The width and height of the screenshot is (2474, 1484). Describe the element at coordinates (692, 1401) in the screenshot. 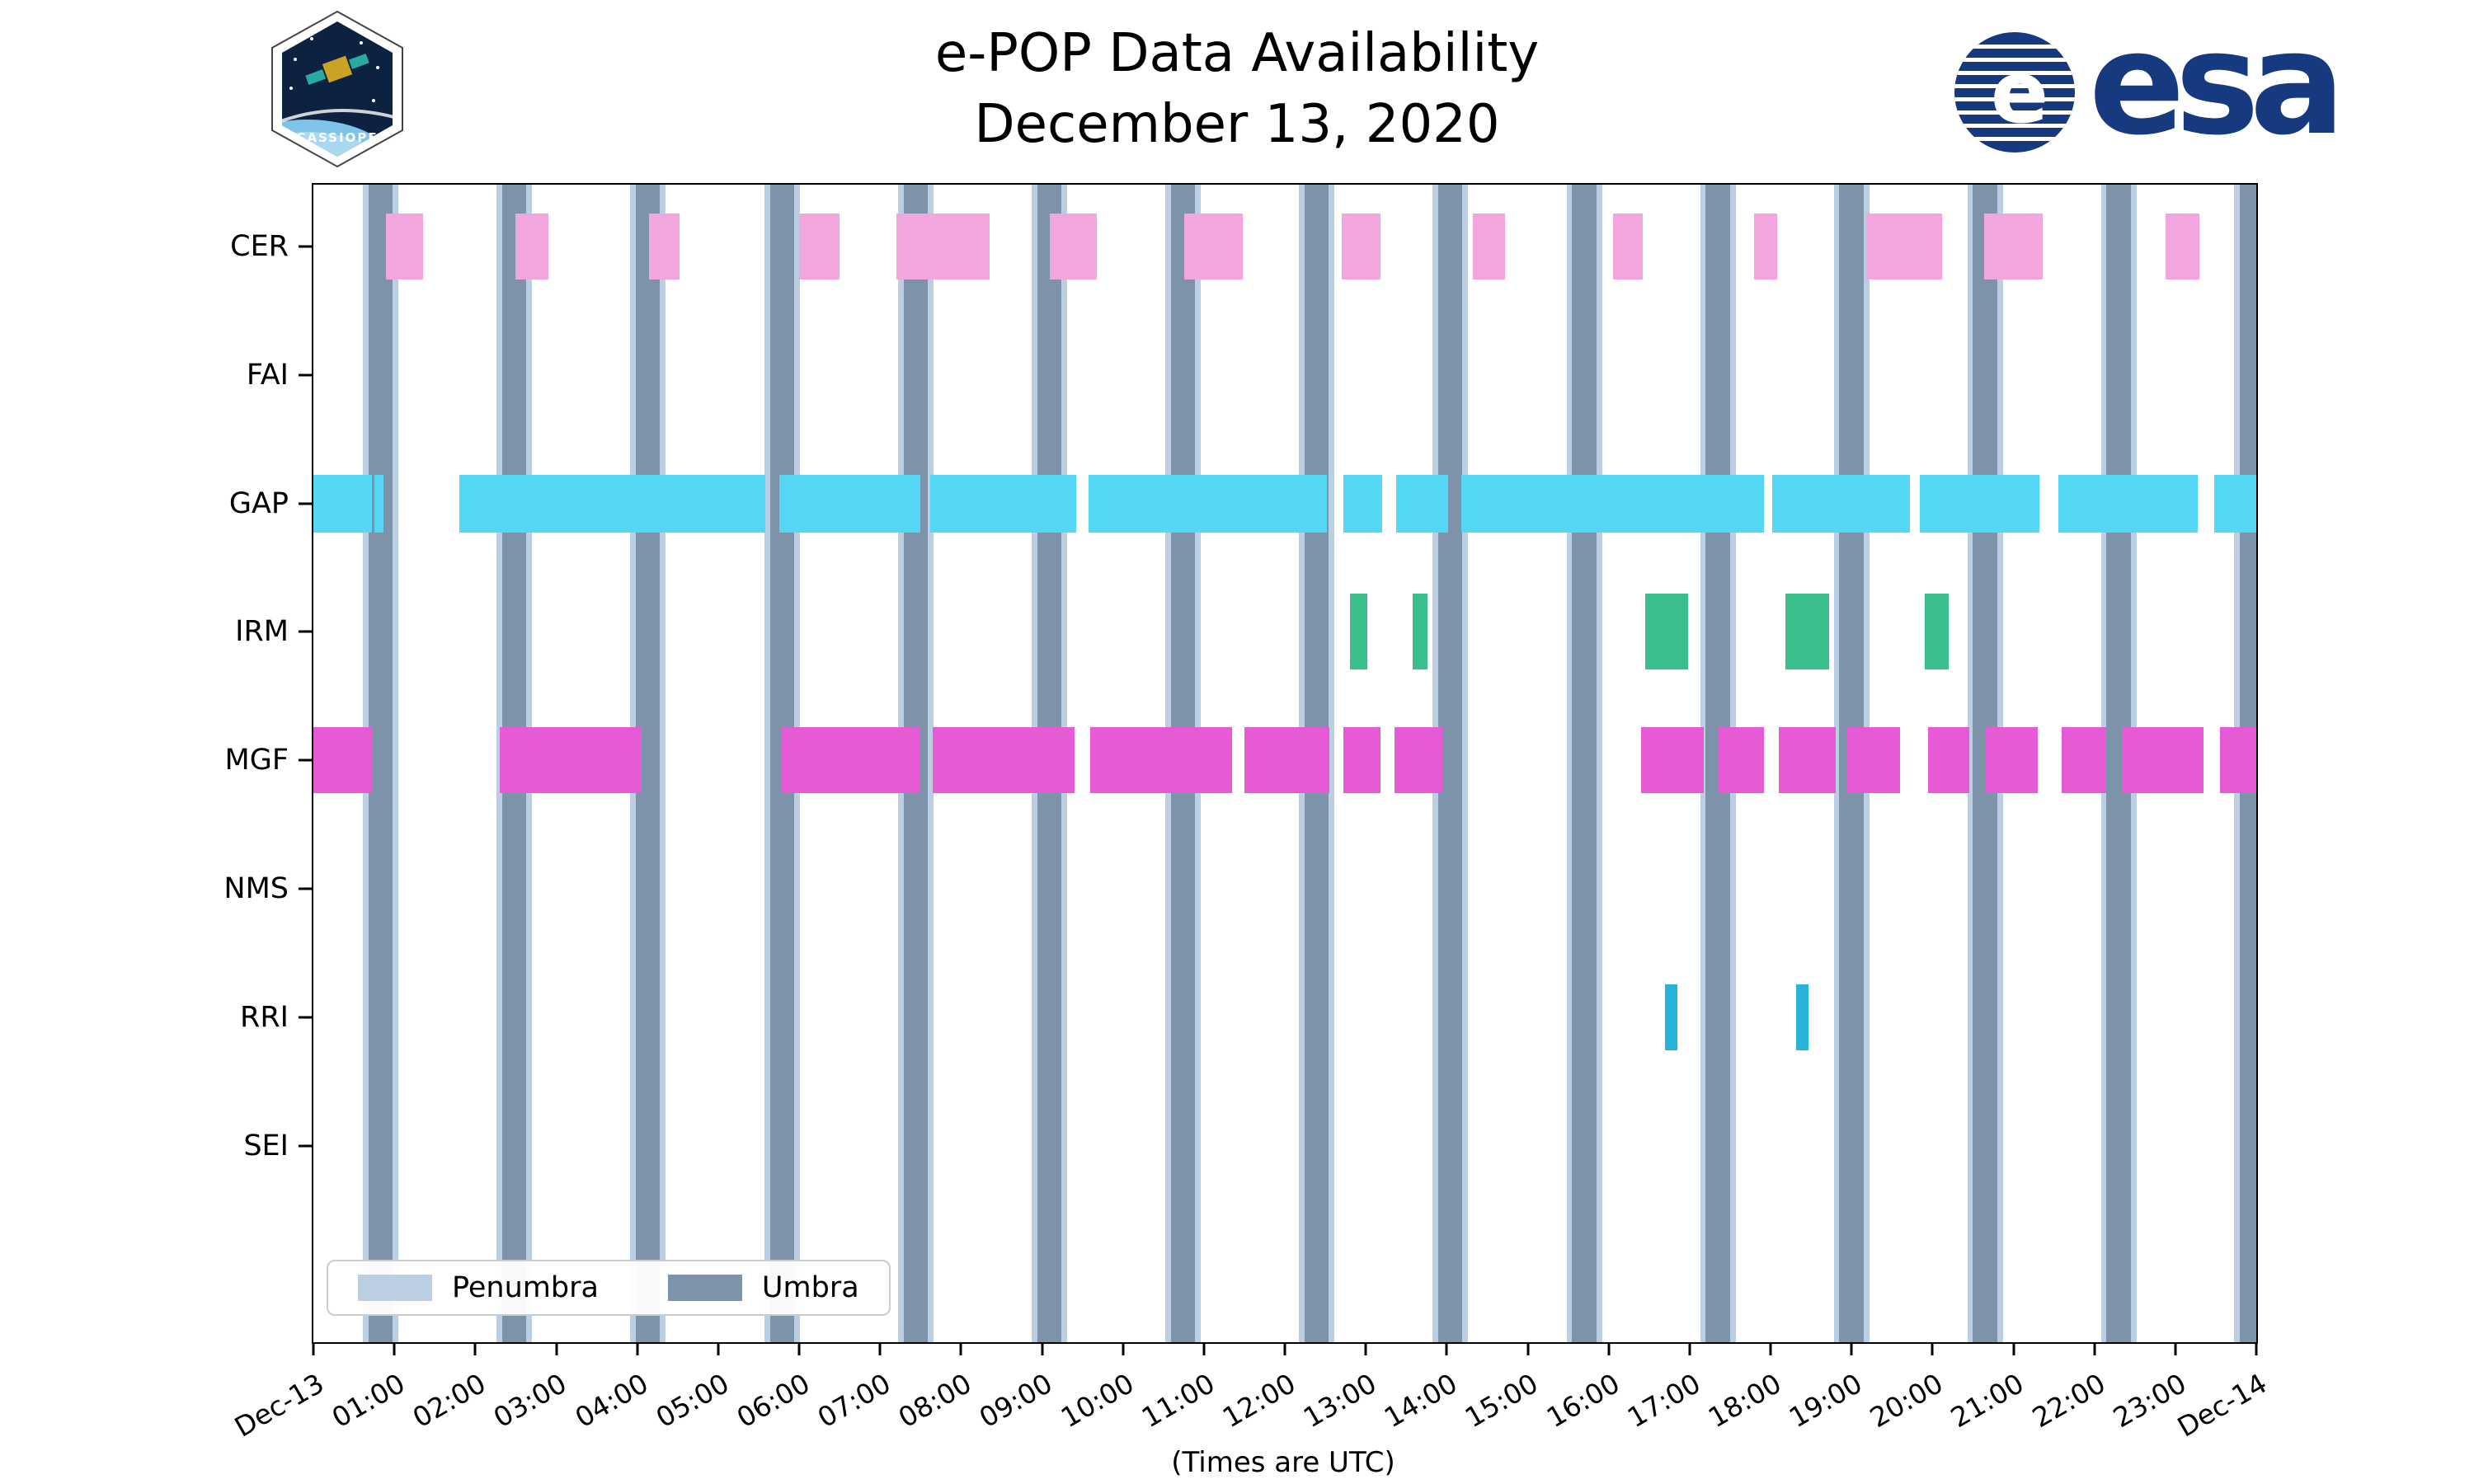

I see `x-tick-label: 05:00` at that location.